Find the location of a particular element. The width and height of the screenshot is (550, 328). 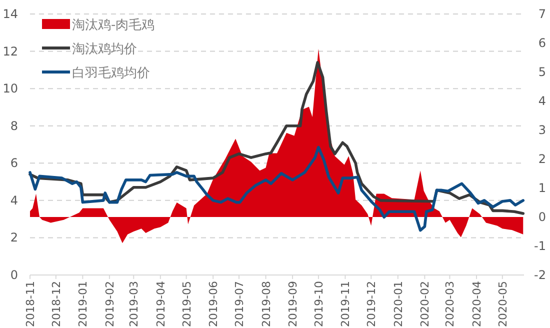

x-tick-label: 2019-11 is located at coordinates (345, 304).